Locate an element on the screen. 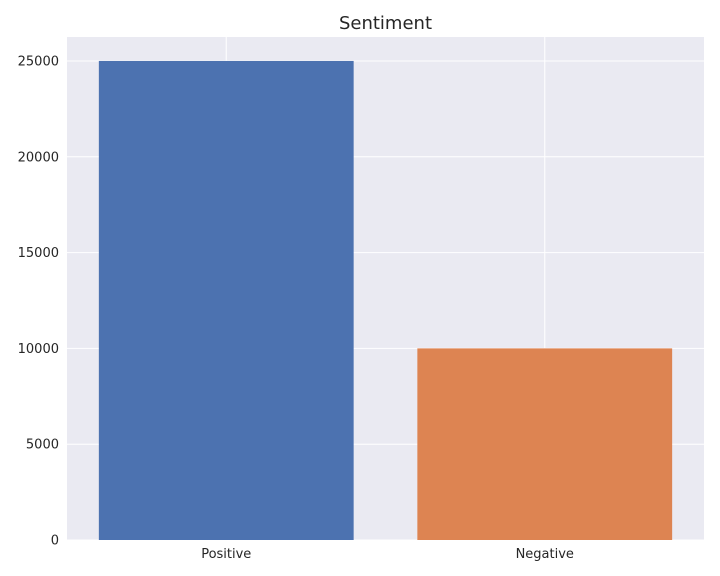 Image resolution: width=720 pixels, height=576 pixels. bar-negative is located at coordinates (545, 444).